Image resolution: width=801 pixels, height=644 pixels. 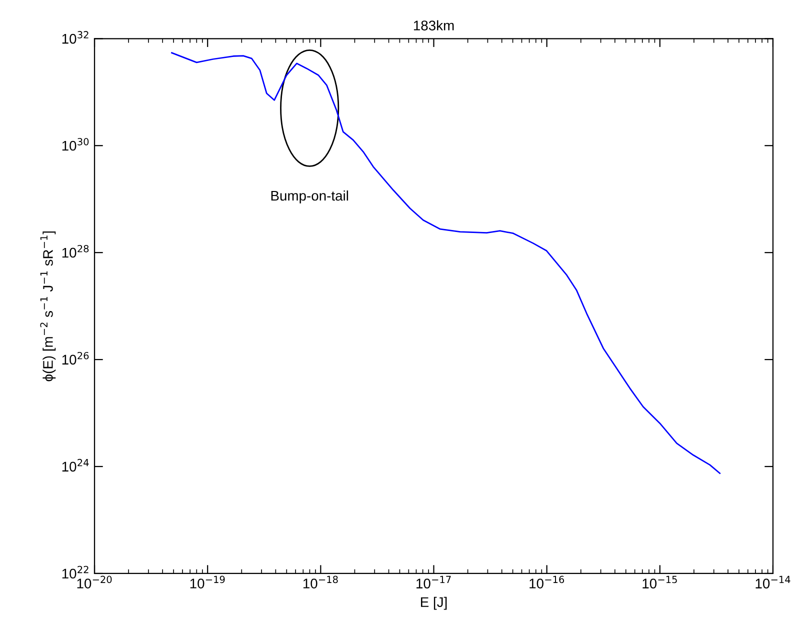 What do you see at coordinates (75, 37) in the screenshot?
I see `y-tick-label: 10$^{32}$` at bounding box center [75, 37].